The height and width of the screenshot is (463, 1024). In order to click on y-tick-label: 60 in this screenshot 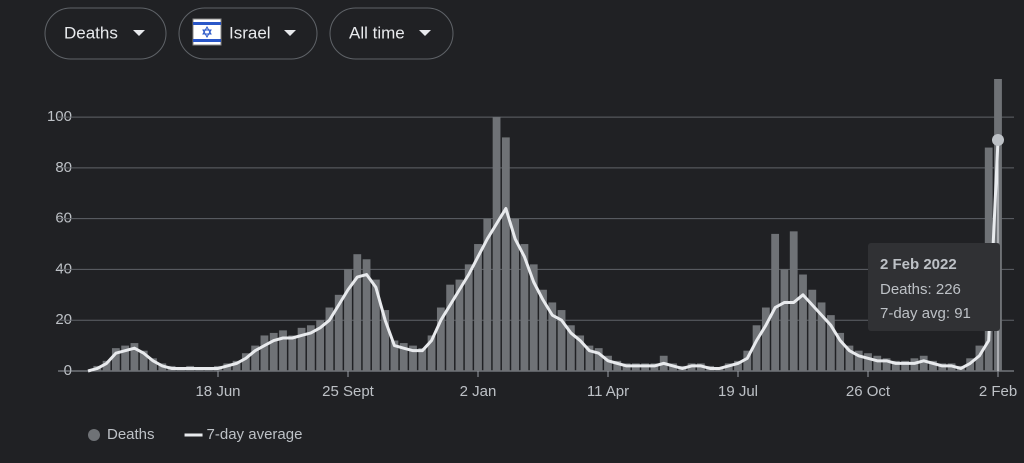, I will do `click(63, 218)`.